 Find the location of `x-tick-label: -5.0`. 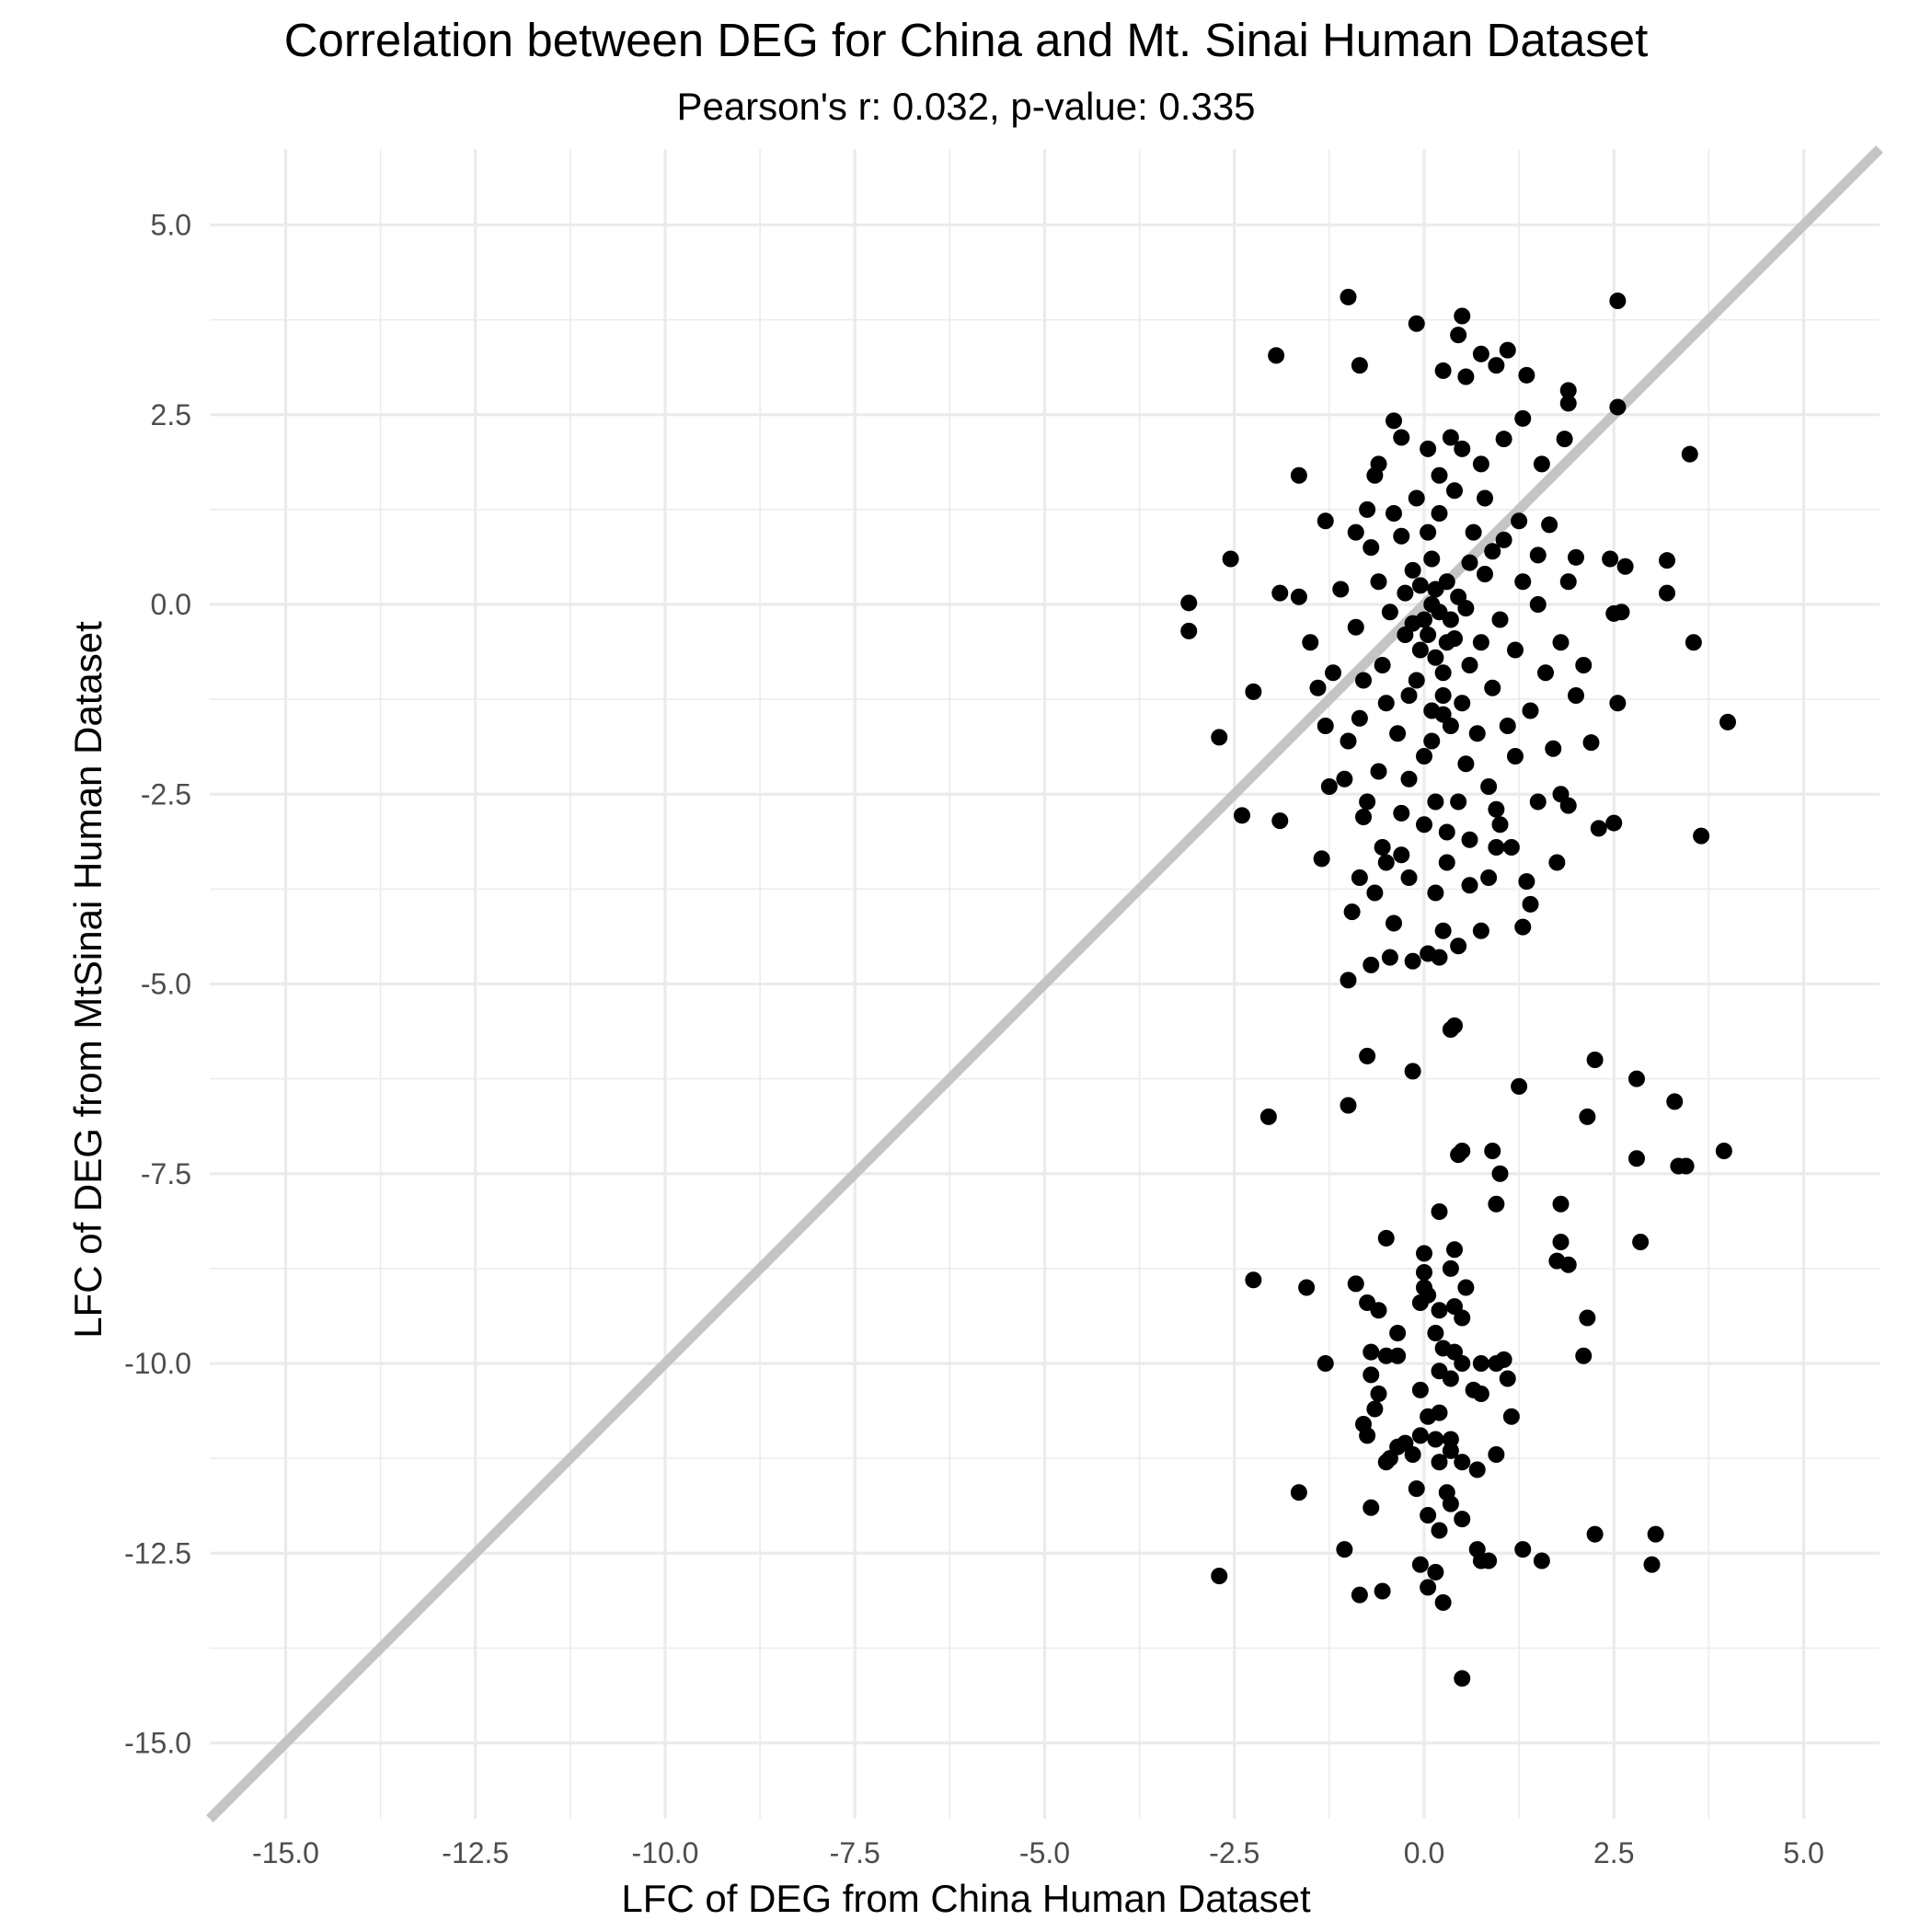

x-tick-label: -5.0 is located at coordinates (1044, 1852).